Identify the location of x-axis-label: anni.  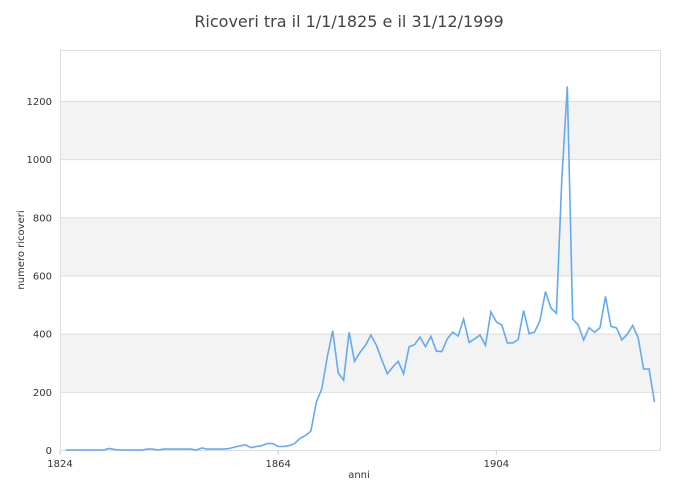
(359, 475).